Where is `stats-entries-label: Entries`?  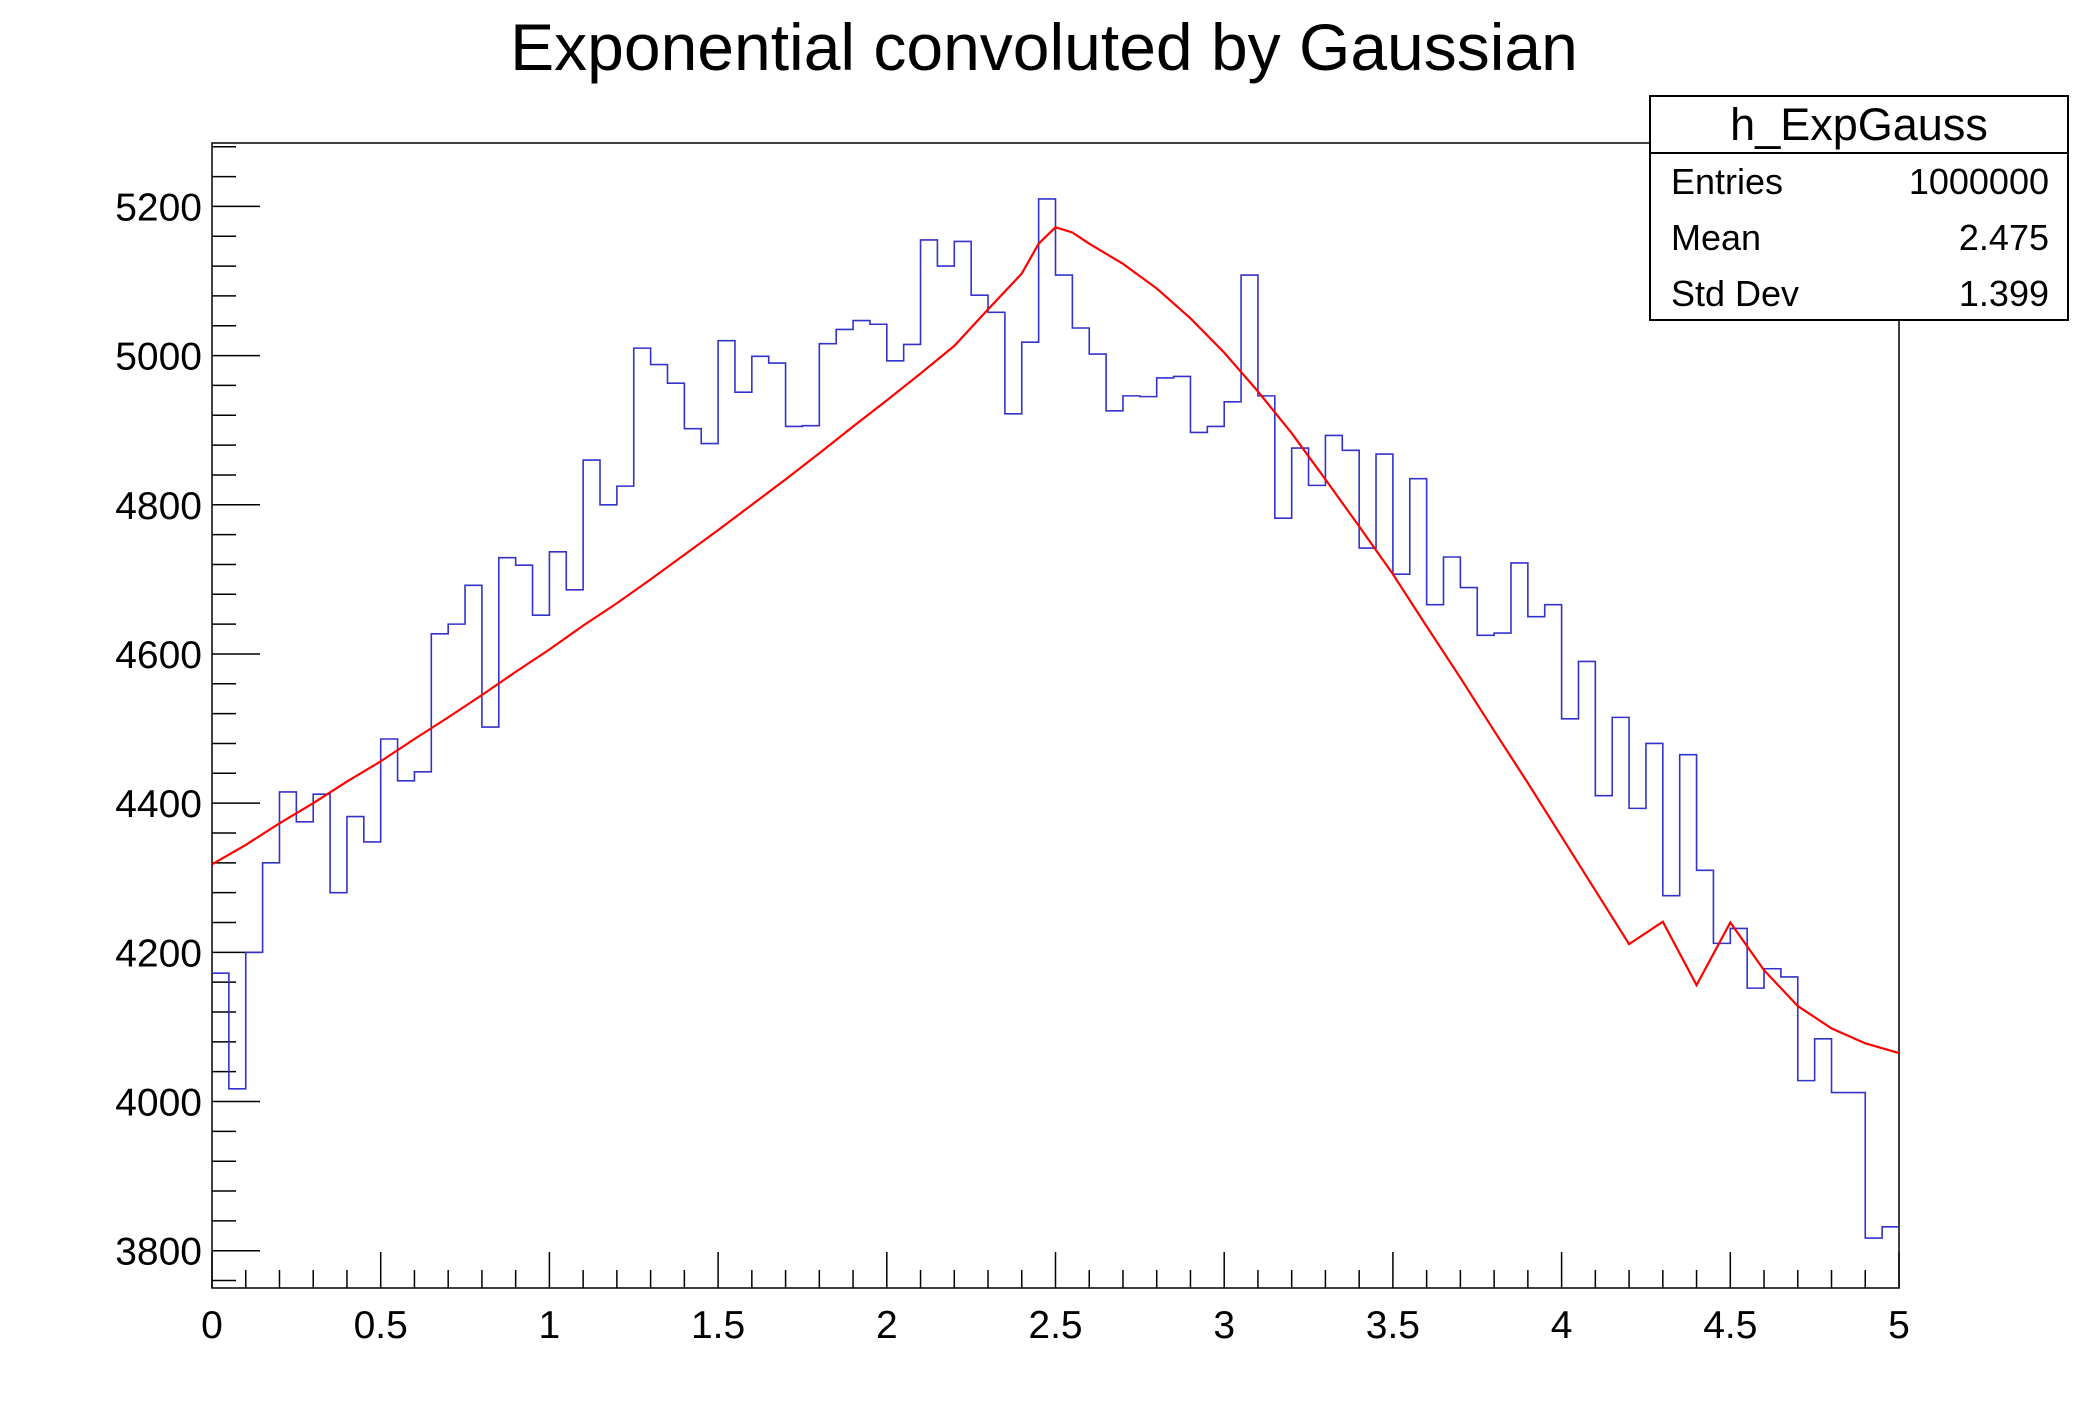
stats-entries-label: Entries is located at coordinates (1727, 181).